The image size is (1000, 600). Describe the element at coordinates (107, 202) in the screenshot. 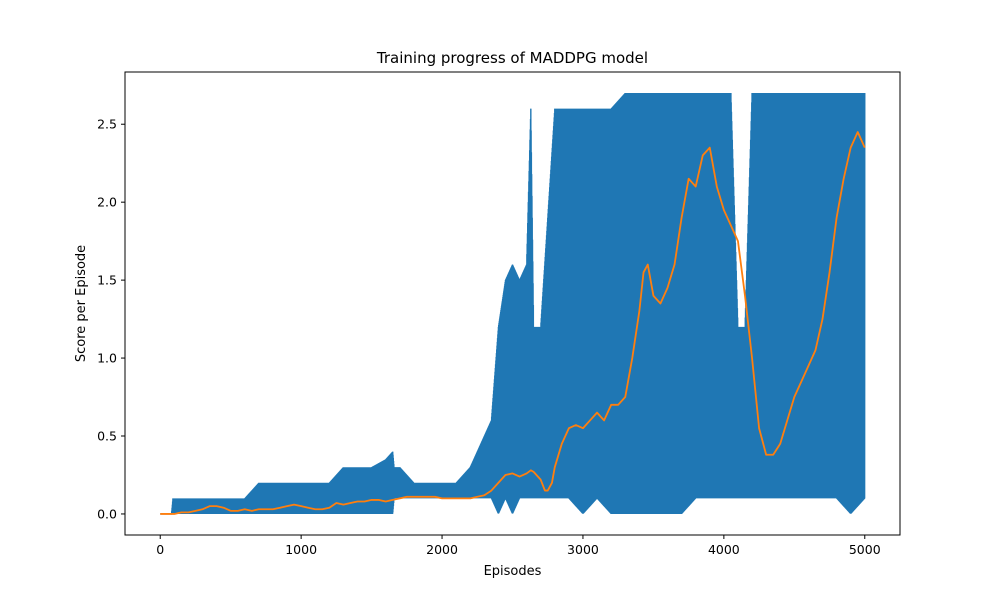

I see `y-tick-label: 2.0` at that location.